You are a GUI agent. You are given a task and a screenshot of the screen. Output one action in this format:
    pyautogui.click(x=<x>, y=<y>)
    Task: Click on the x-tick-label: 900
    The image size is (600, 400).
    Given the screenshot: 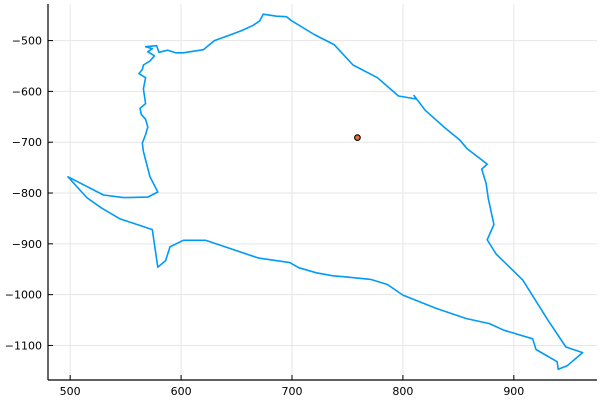 What is the action you would take?
    pyautogui.click(x=513, y=391)
    